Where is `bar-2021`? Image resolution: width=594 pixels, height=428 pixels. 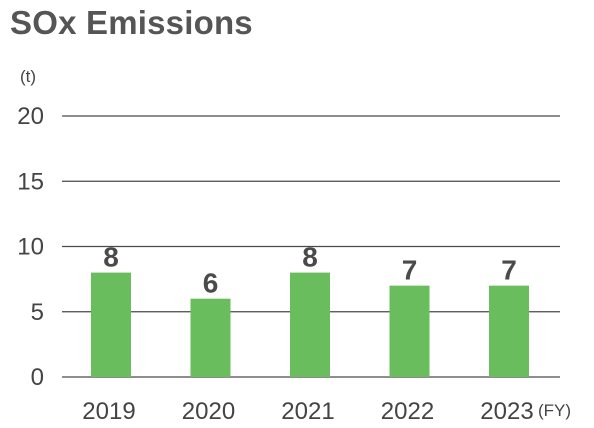
bar-2021 is located at coordinates (310, 324).